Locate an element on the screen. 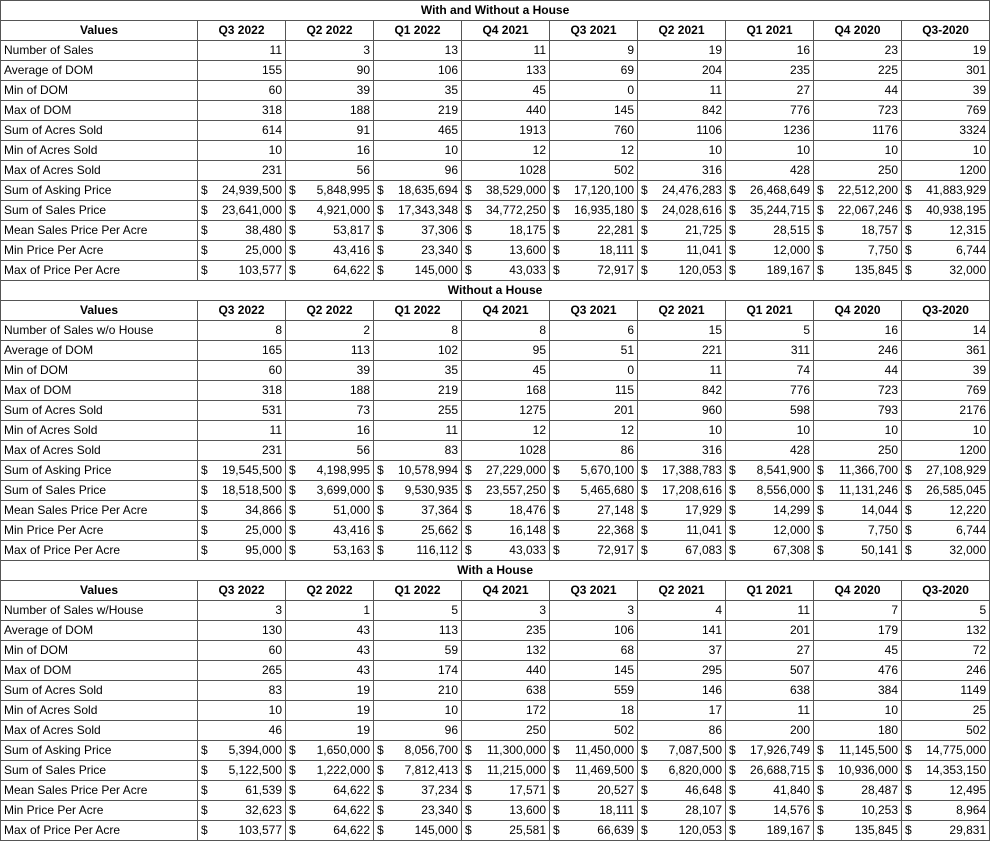 The image size is (990, 845). cell-value: 17,388,783 is located at coordinates (691, 470).